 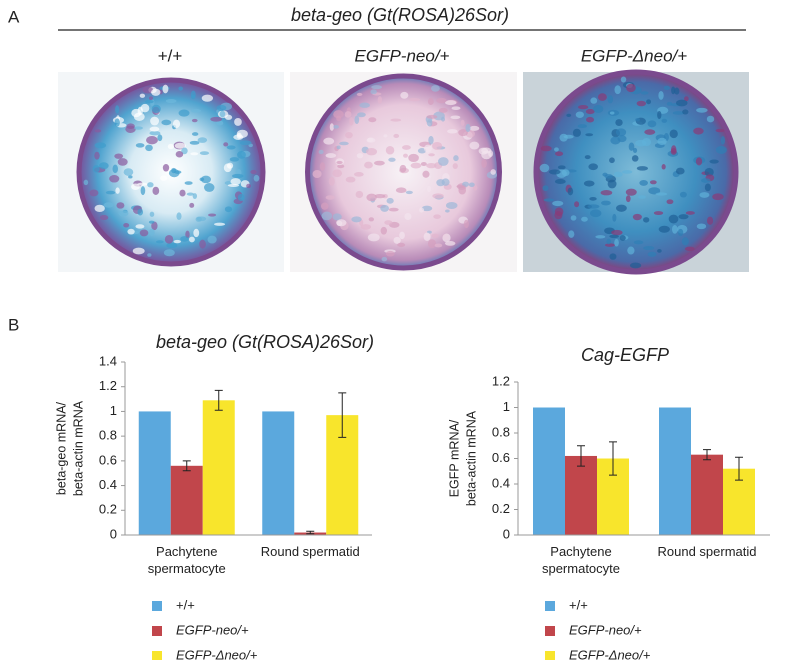 I want to click on panel-title: beta-geo (Gt(ROSA)26Sor), so click(x=400, y=15).